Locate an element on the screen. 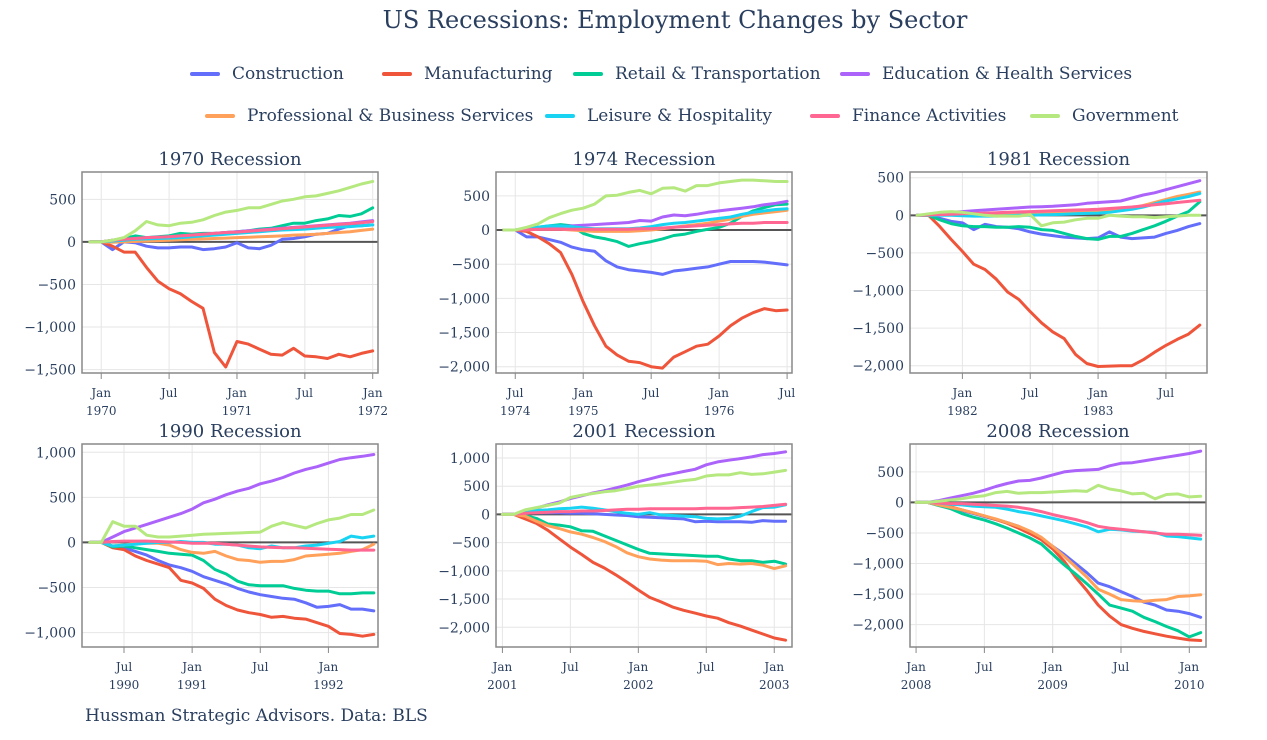  x-tick-year: 2010 is located at coordinates (1189, 685).